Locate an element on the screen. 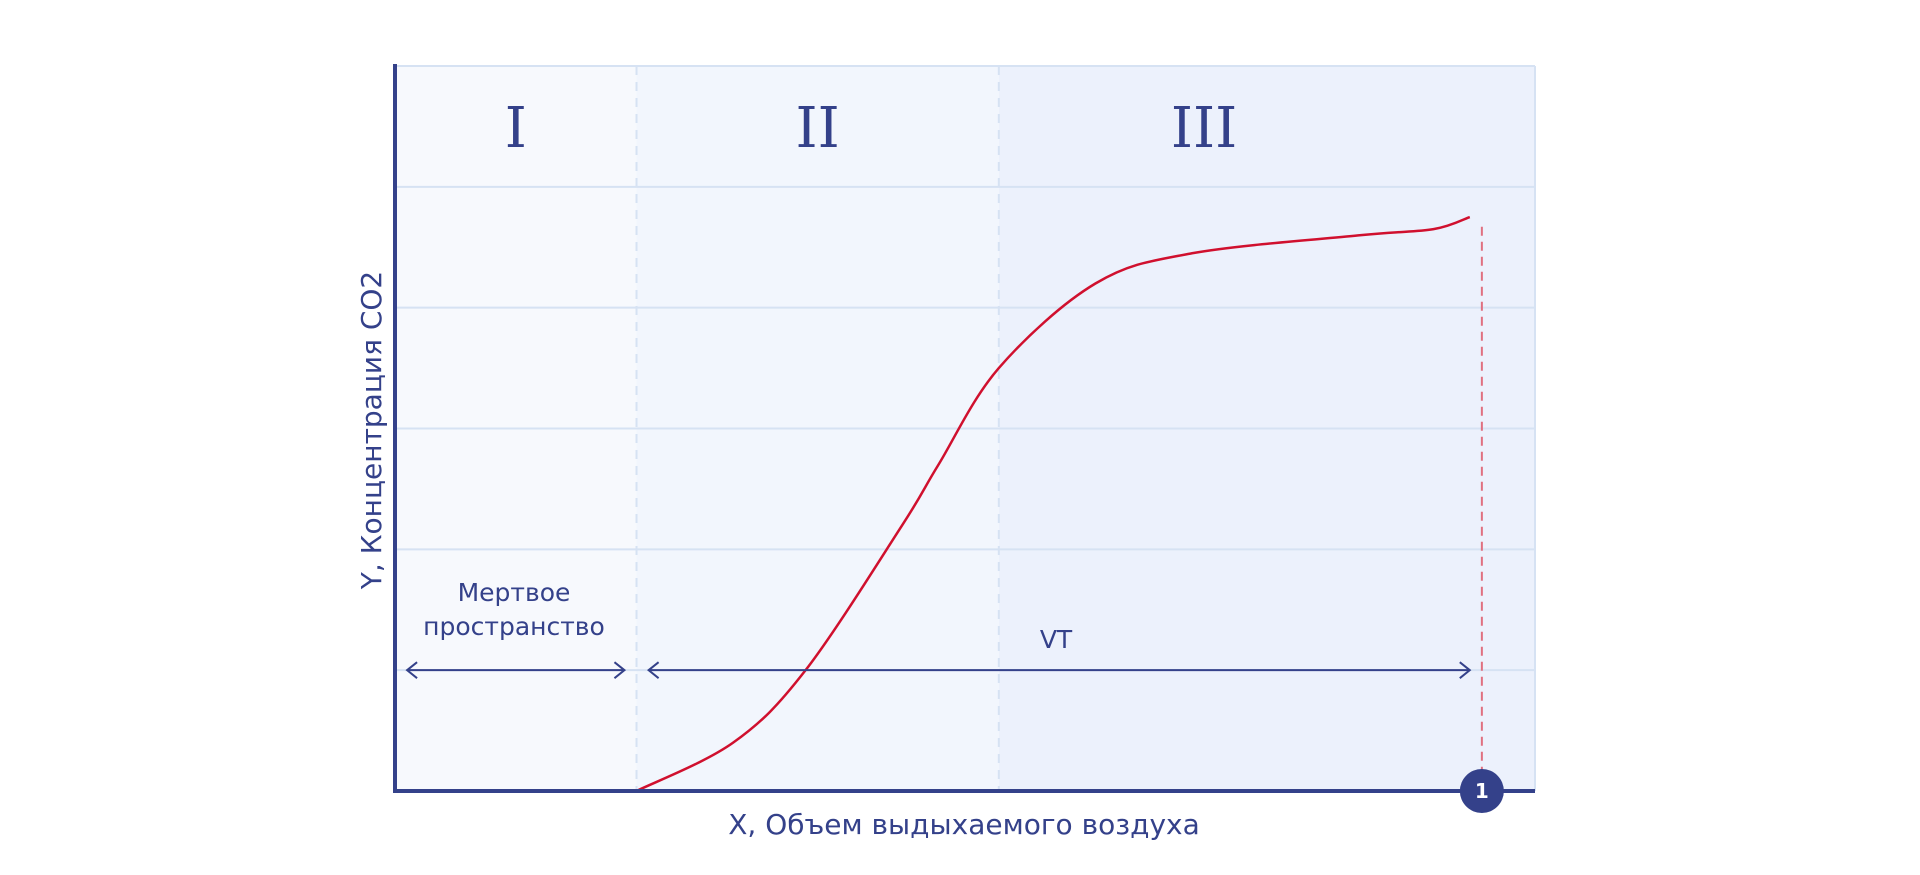 This screenshot has width=1920, height=875. phase-labels: I II III is located at coordinates (871, 128).